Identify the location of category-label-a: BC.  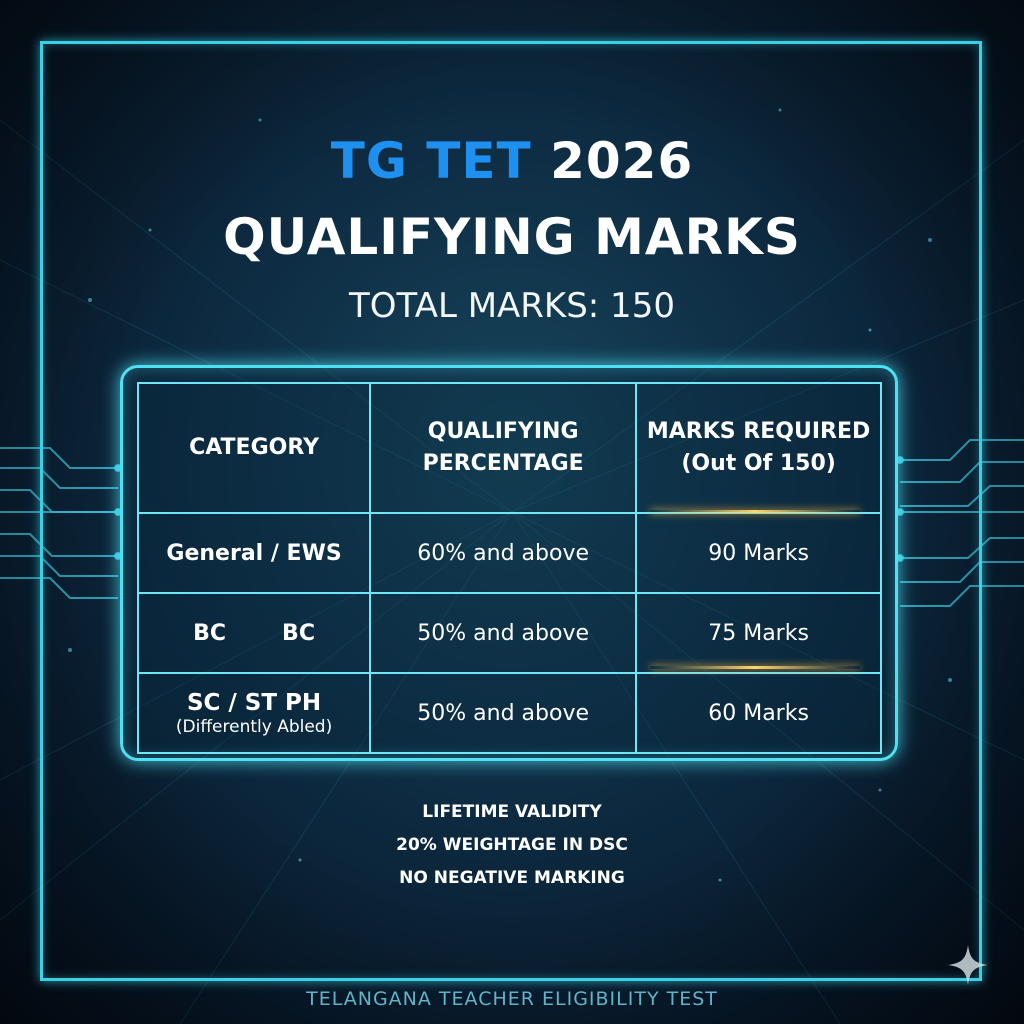
(210, 633).